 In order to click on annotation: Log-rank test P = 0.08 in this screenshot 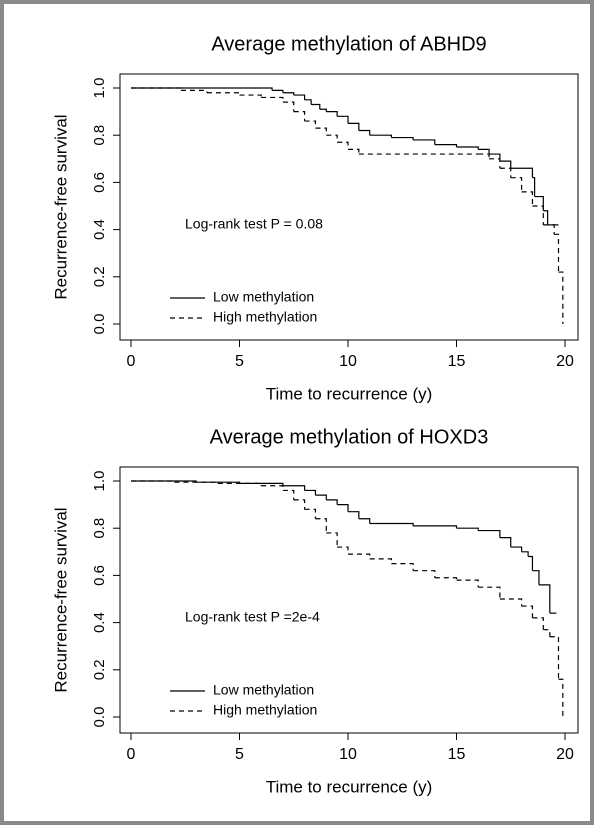, I will do `click(254, 224)`.